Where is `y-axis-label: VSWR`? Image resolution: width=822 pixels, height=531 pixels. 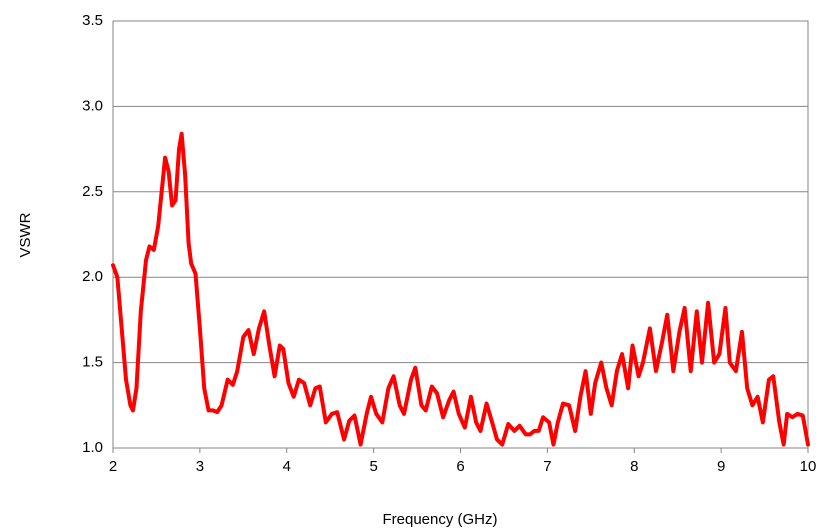
y-axis-label: VSWR is located at coordinates (25, 234).